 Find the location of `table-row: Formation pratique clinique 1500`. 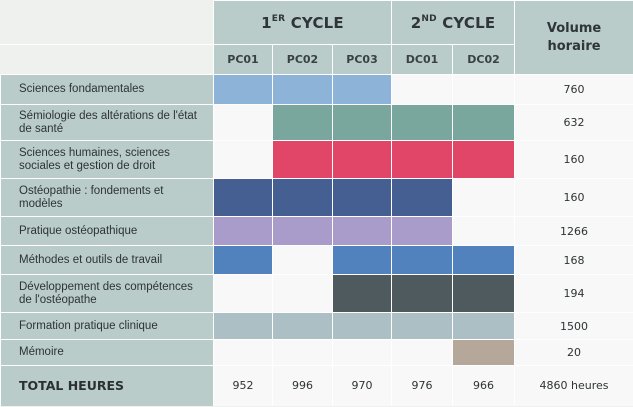

table-row: Formation pratique clinique 1500 is located at coordinates (316, 326).